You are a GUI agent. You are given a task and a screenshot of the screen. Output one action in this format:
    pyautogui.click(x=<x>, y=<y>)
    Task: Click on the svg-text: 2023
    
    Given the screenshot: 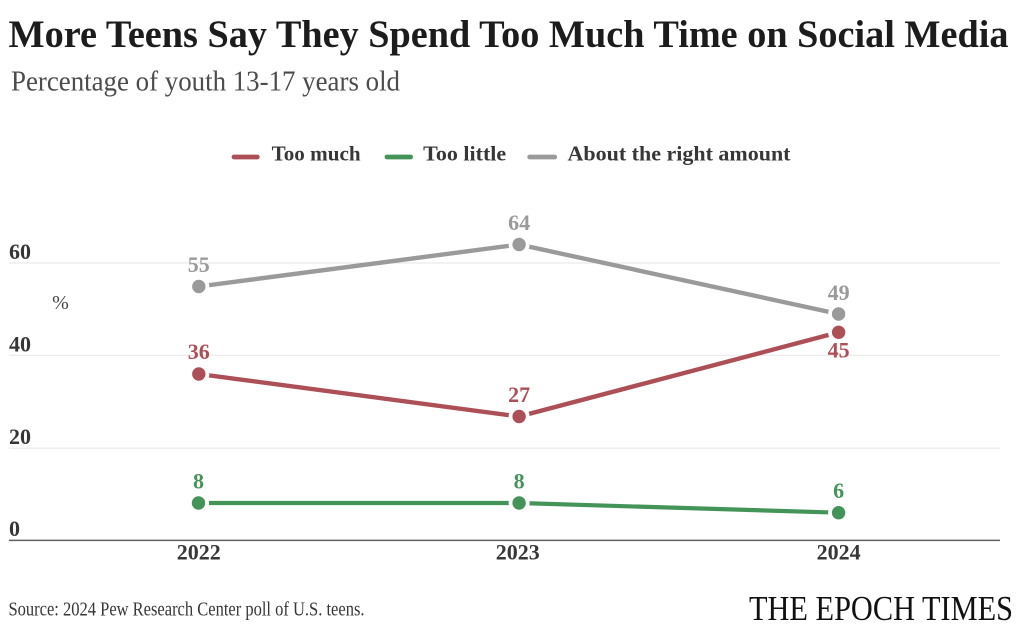 What is the action you would take?
    pyautogui.click(x=518, y=551)
    